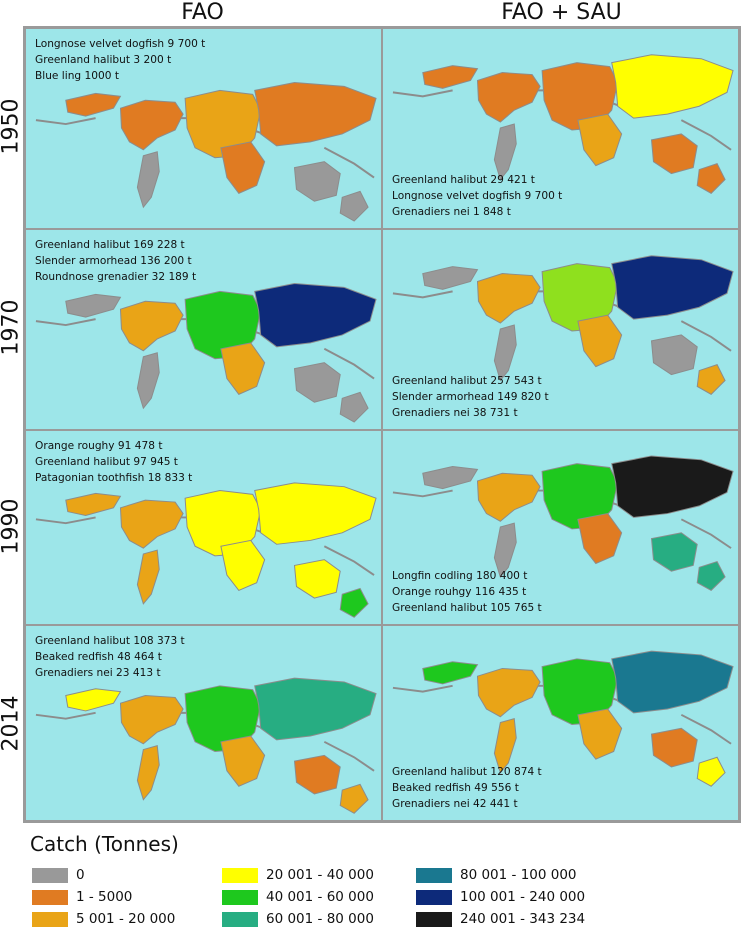 The width and height of the screenshot is (743, 936). Describe the element at coordinates (561, 12) in the screenshot. I see `column-header-fao-sau: FAO + SAU` at that location.